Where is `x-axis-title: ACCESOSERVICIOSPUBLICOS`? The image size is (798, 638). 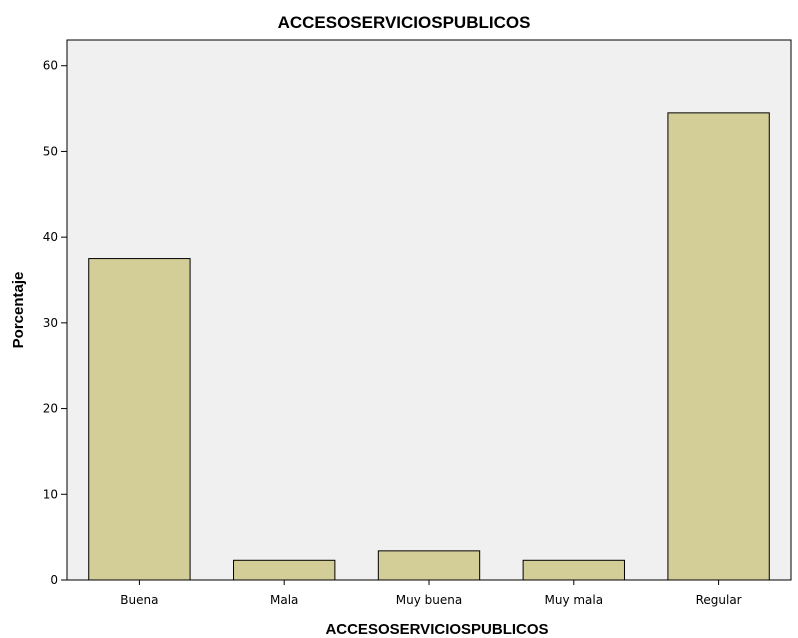 x-axis-title: ACCESOSERVICIOSPUBLICOS is located at coordinates (436, 629).